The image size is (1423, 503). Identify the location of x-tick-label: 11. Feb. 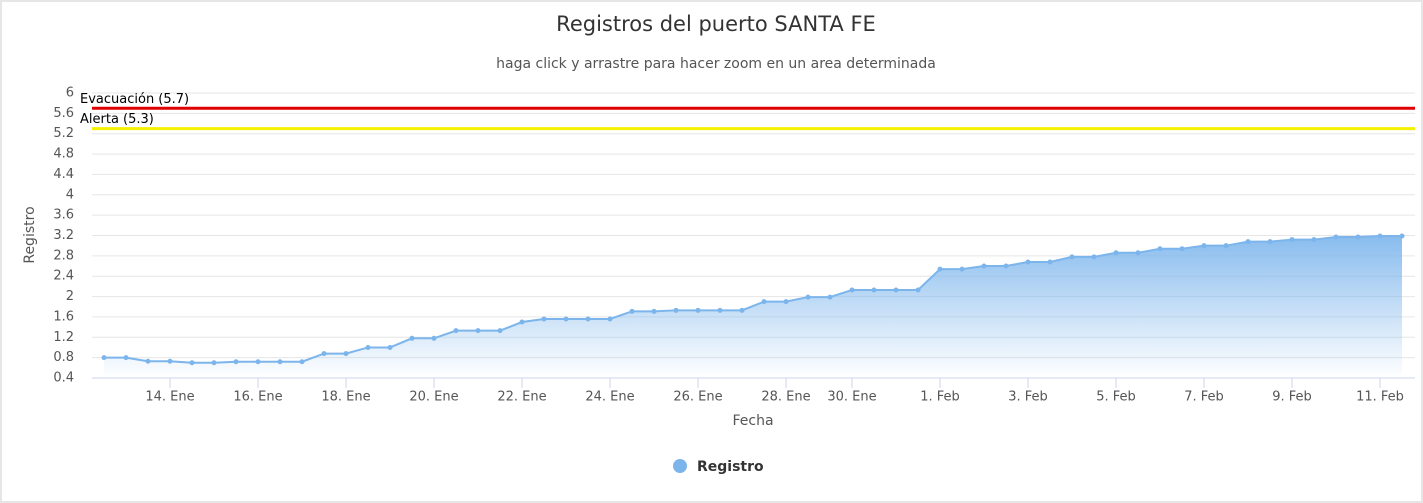
(1380, 397).